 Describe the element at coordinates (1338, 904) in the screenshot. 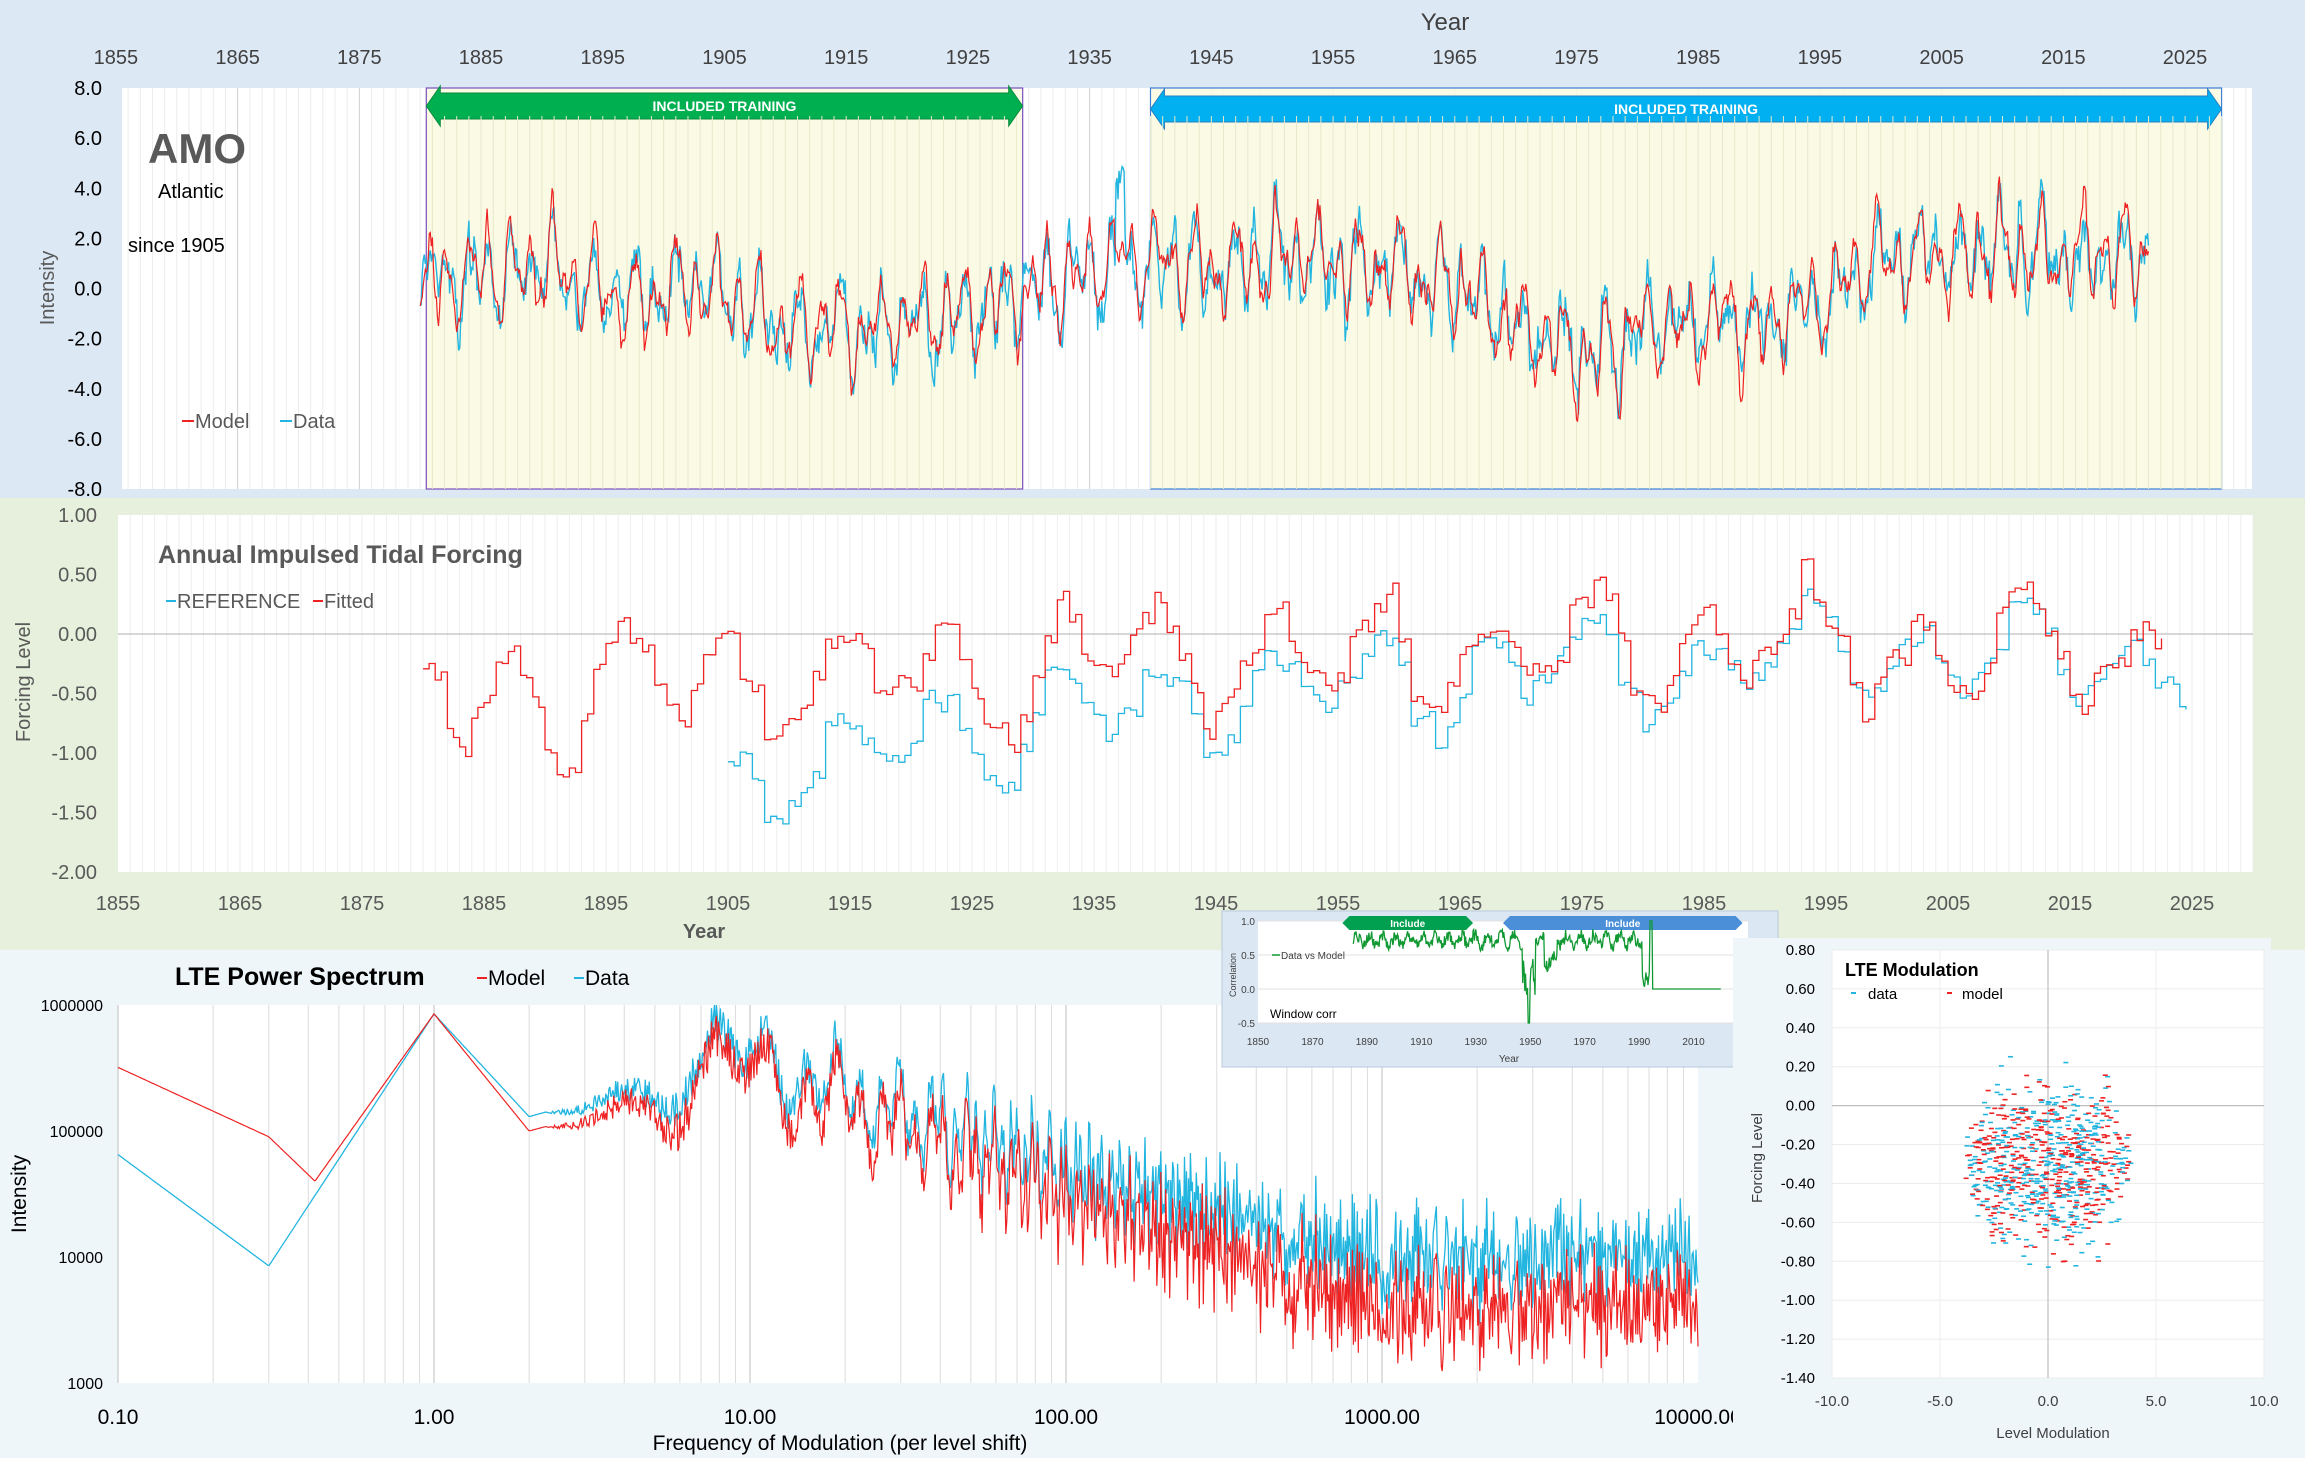

I see `forcing-x-tick: 1955` at that location.